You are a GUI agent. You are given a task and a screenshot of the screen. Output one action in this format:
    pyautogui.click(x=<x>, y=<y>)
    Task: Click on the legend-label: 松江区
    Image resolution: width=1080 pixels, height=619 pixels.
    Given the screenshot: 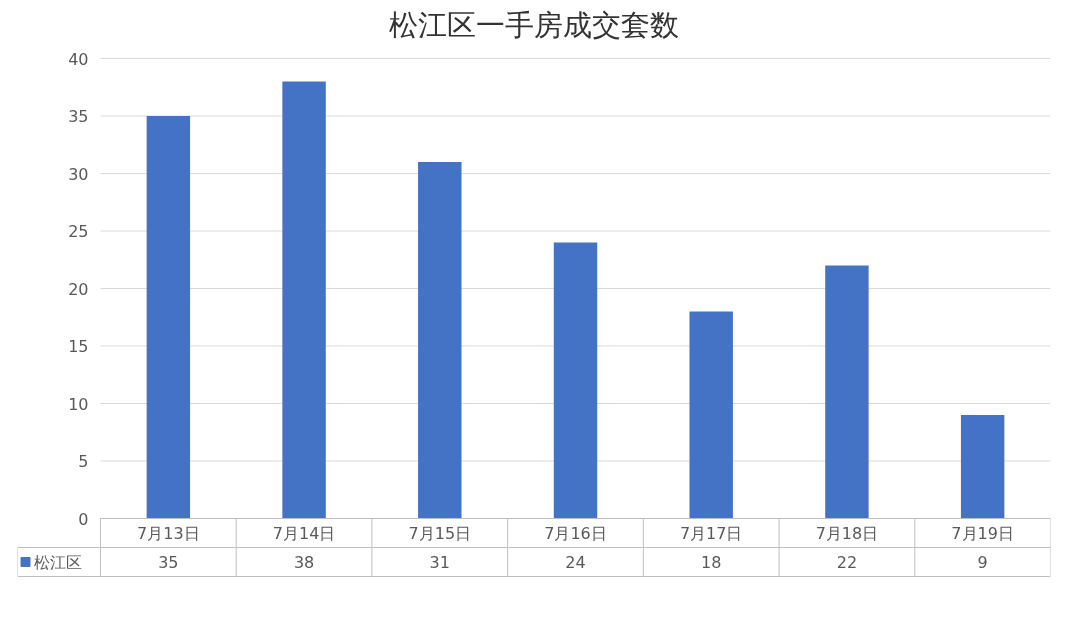 What is the action you would take?
    pyautogui.click(x=57, y=562)
    